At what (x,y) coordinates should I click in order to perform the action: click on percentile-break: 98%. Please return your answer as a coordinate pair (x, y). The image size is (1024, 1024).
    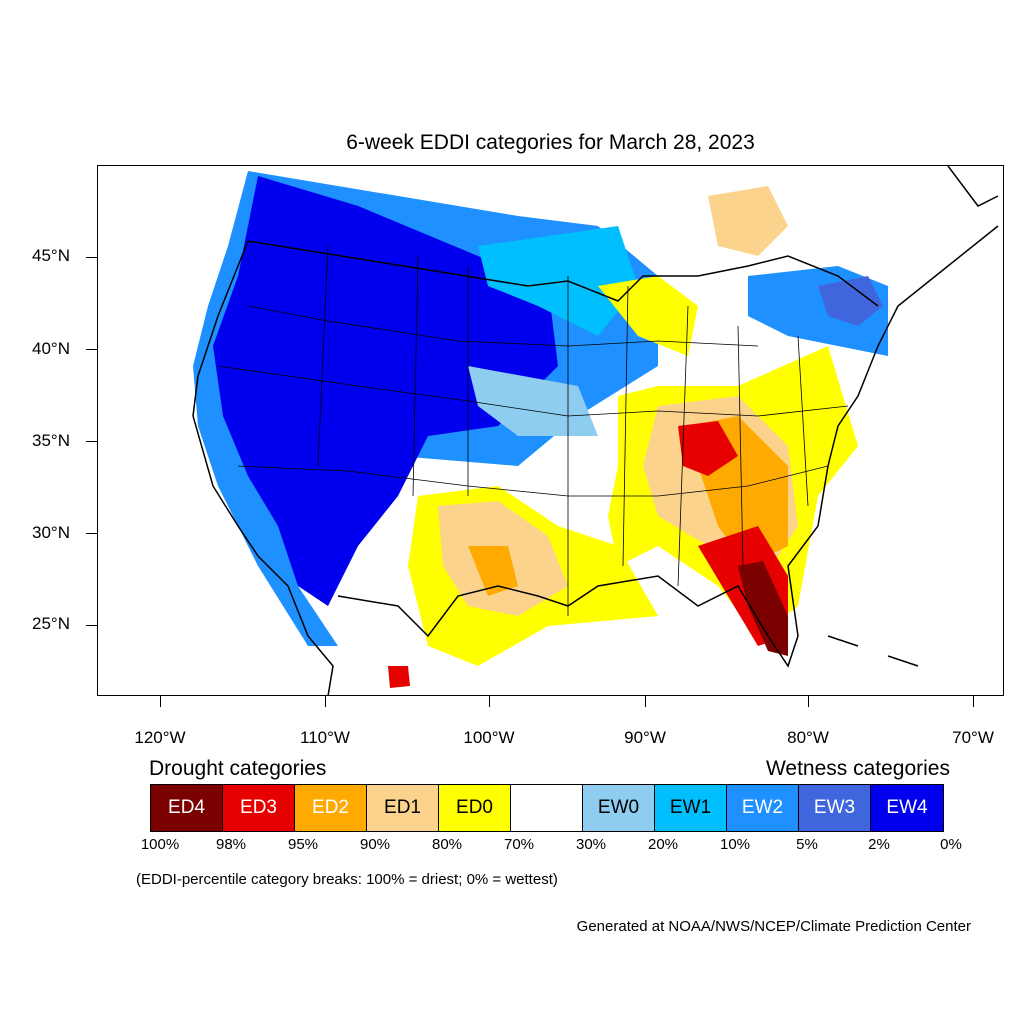
    Looking at the image, I should click on (231, 844).